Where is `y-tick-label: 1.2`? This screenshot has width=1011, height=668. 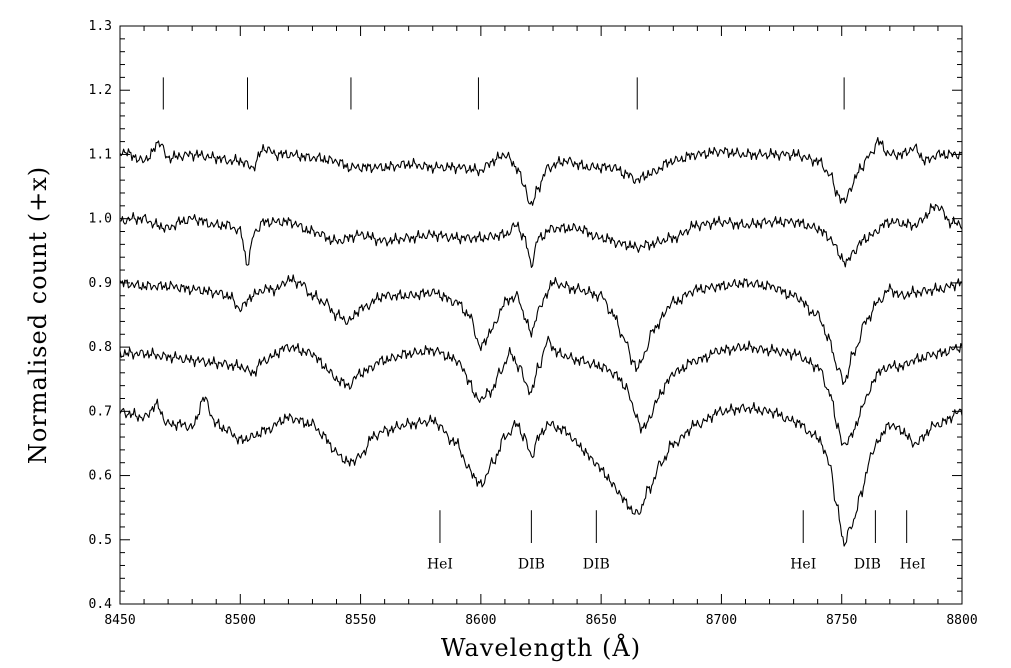 y-tick-label: 1.2 is located at coordinates (100, 90).